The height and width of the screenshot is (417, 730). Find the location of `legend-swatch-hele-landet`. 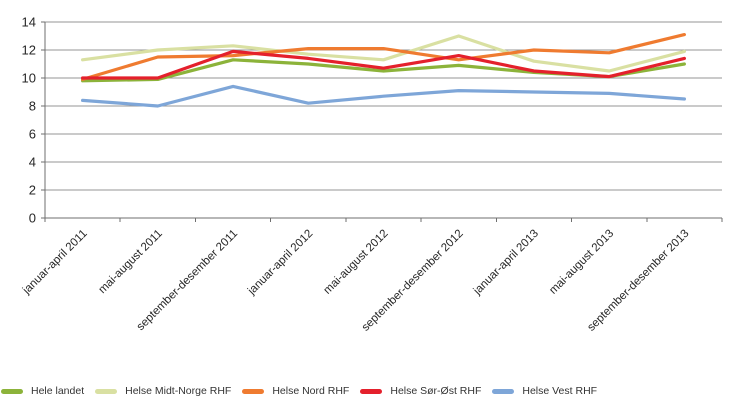

legend-swatch-hele-landet is located at coordinates (12, 391).